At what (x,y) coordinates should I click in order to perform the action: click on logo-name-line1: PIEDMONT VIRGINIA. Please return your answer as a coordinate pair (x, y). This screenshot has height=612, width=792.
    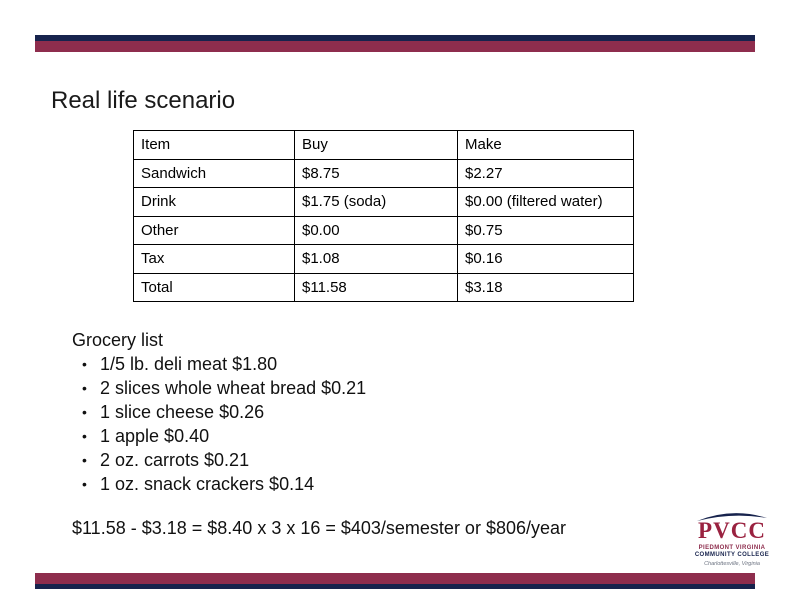
    Looking at the image, I should click on (732, 548).